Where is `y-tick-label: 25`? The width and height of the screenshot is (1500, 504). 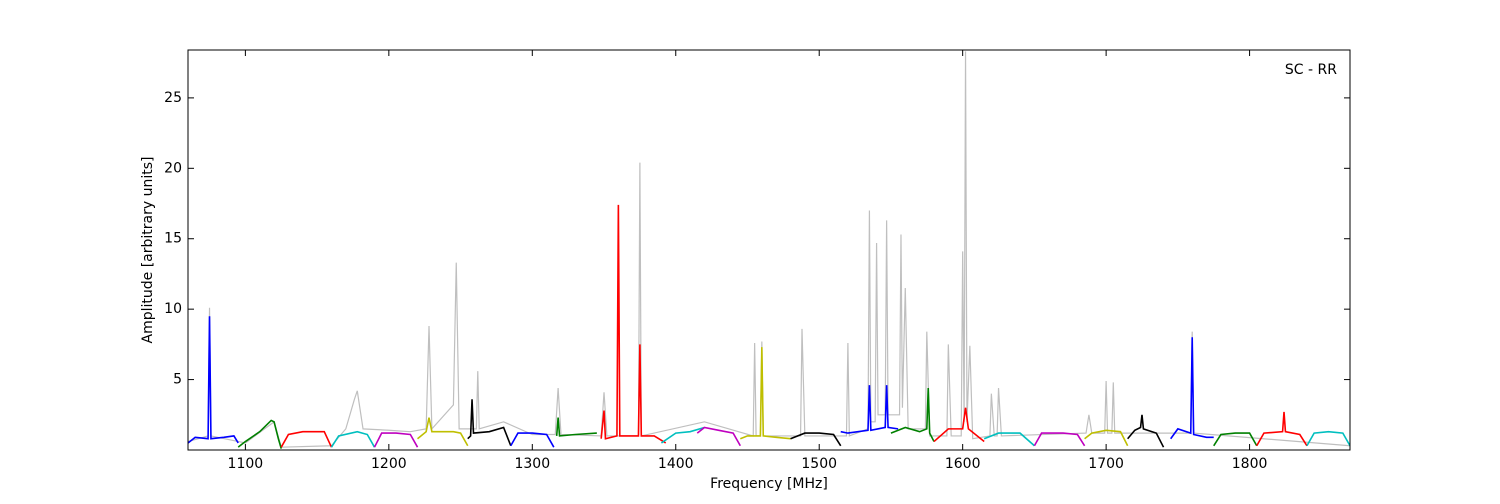 y-tick-label: 25 is located at coordinates (173, 98).